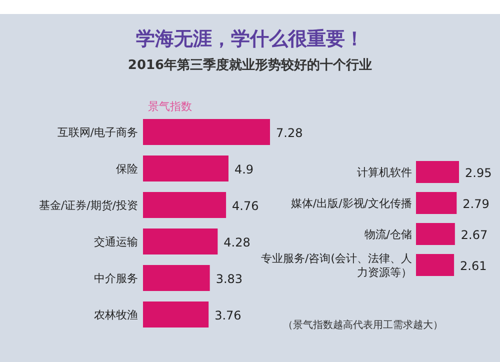  I want to click on data-label: 2.95, so click(478, 173).